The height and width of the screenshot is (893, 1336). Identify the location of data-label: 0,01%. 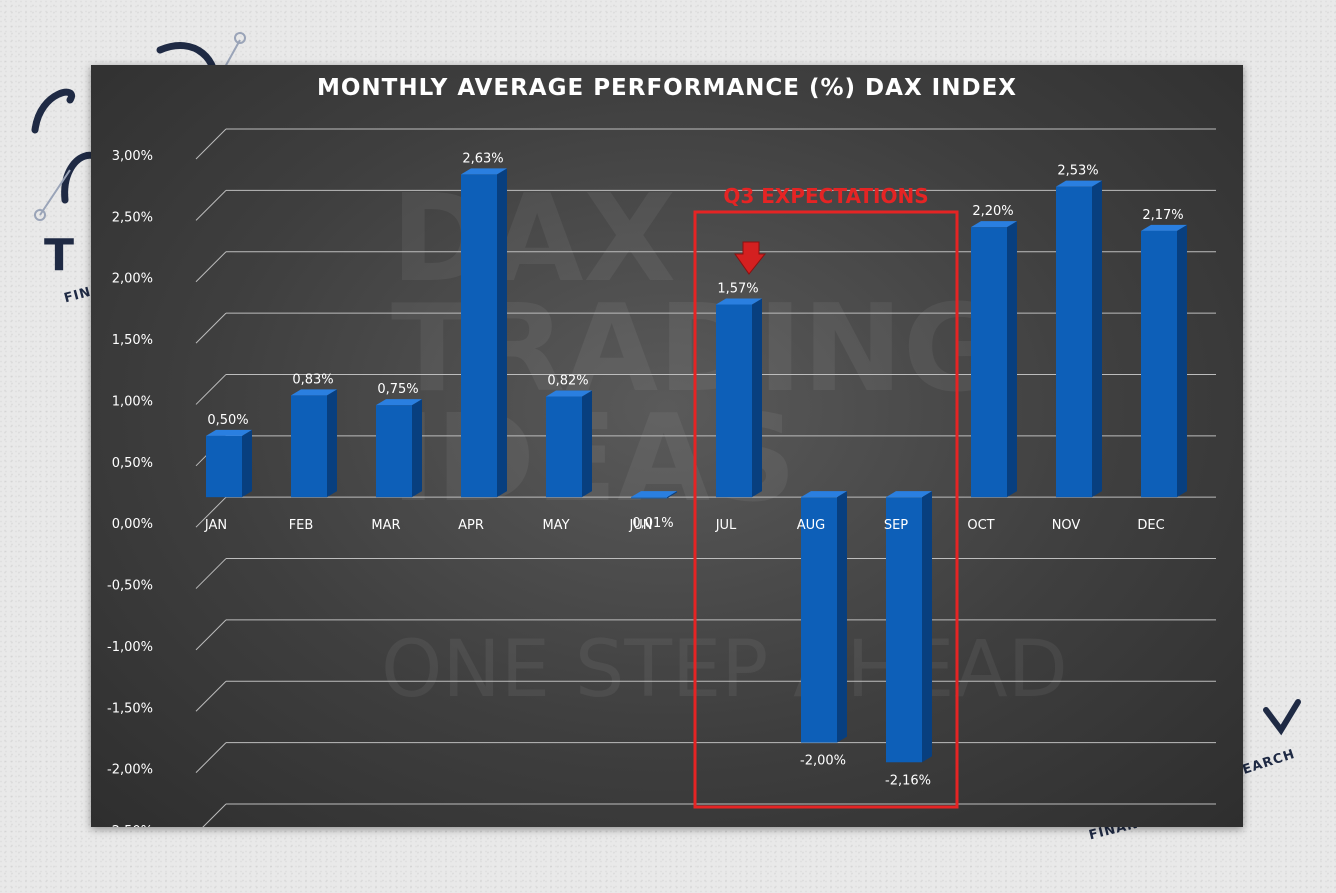
(652, 523).